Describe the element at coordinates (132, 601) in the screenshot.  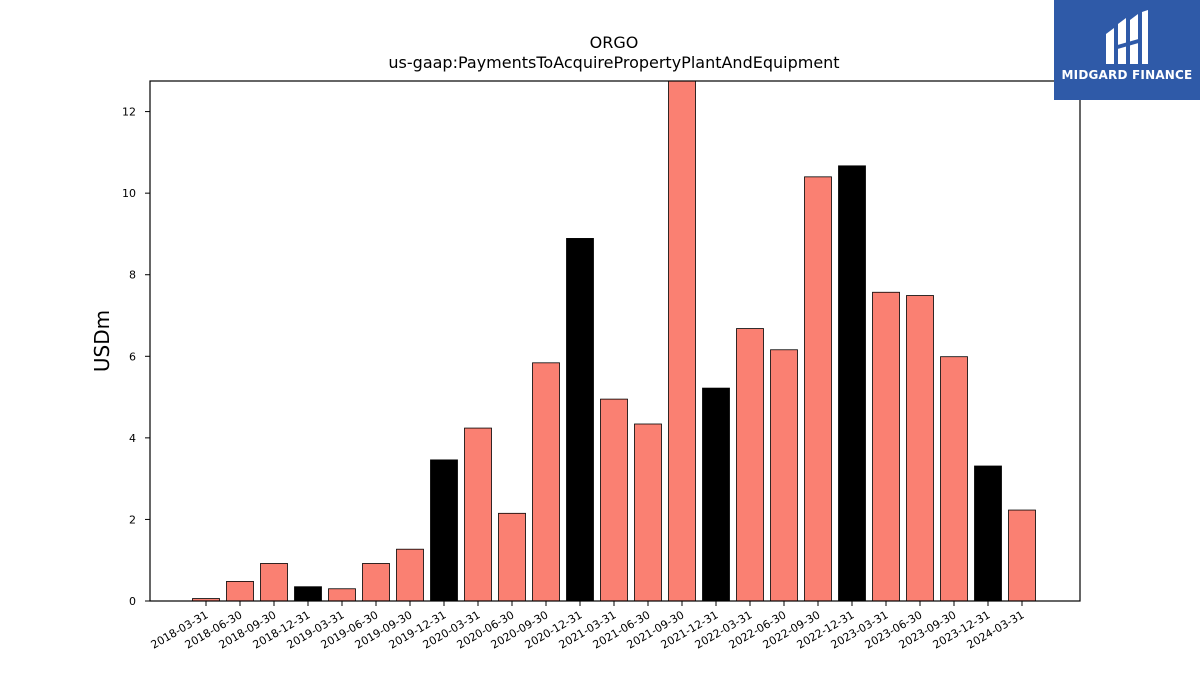
I see `y-tick-label: 0` at that location.